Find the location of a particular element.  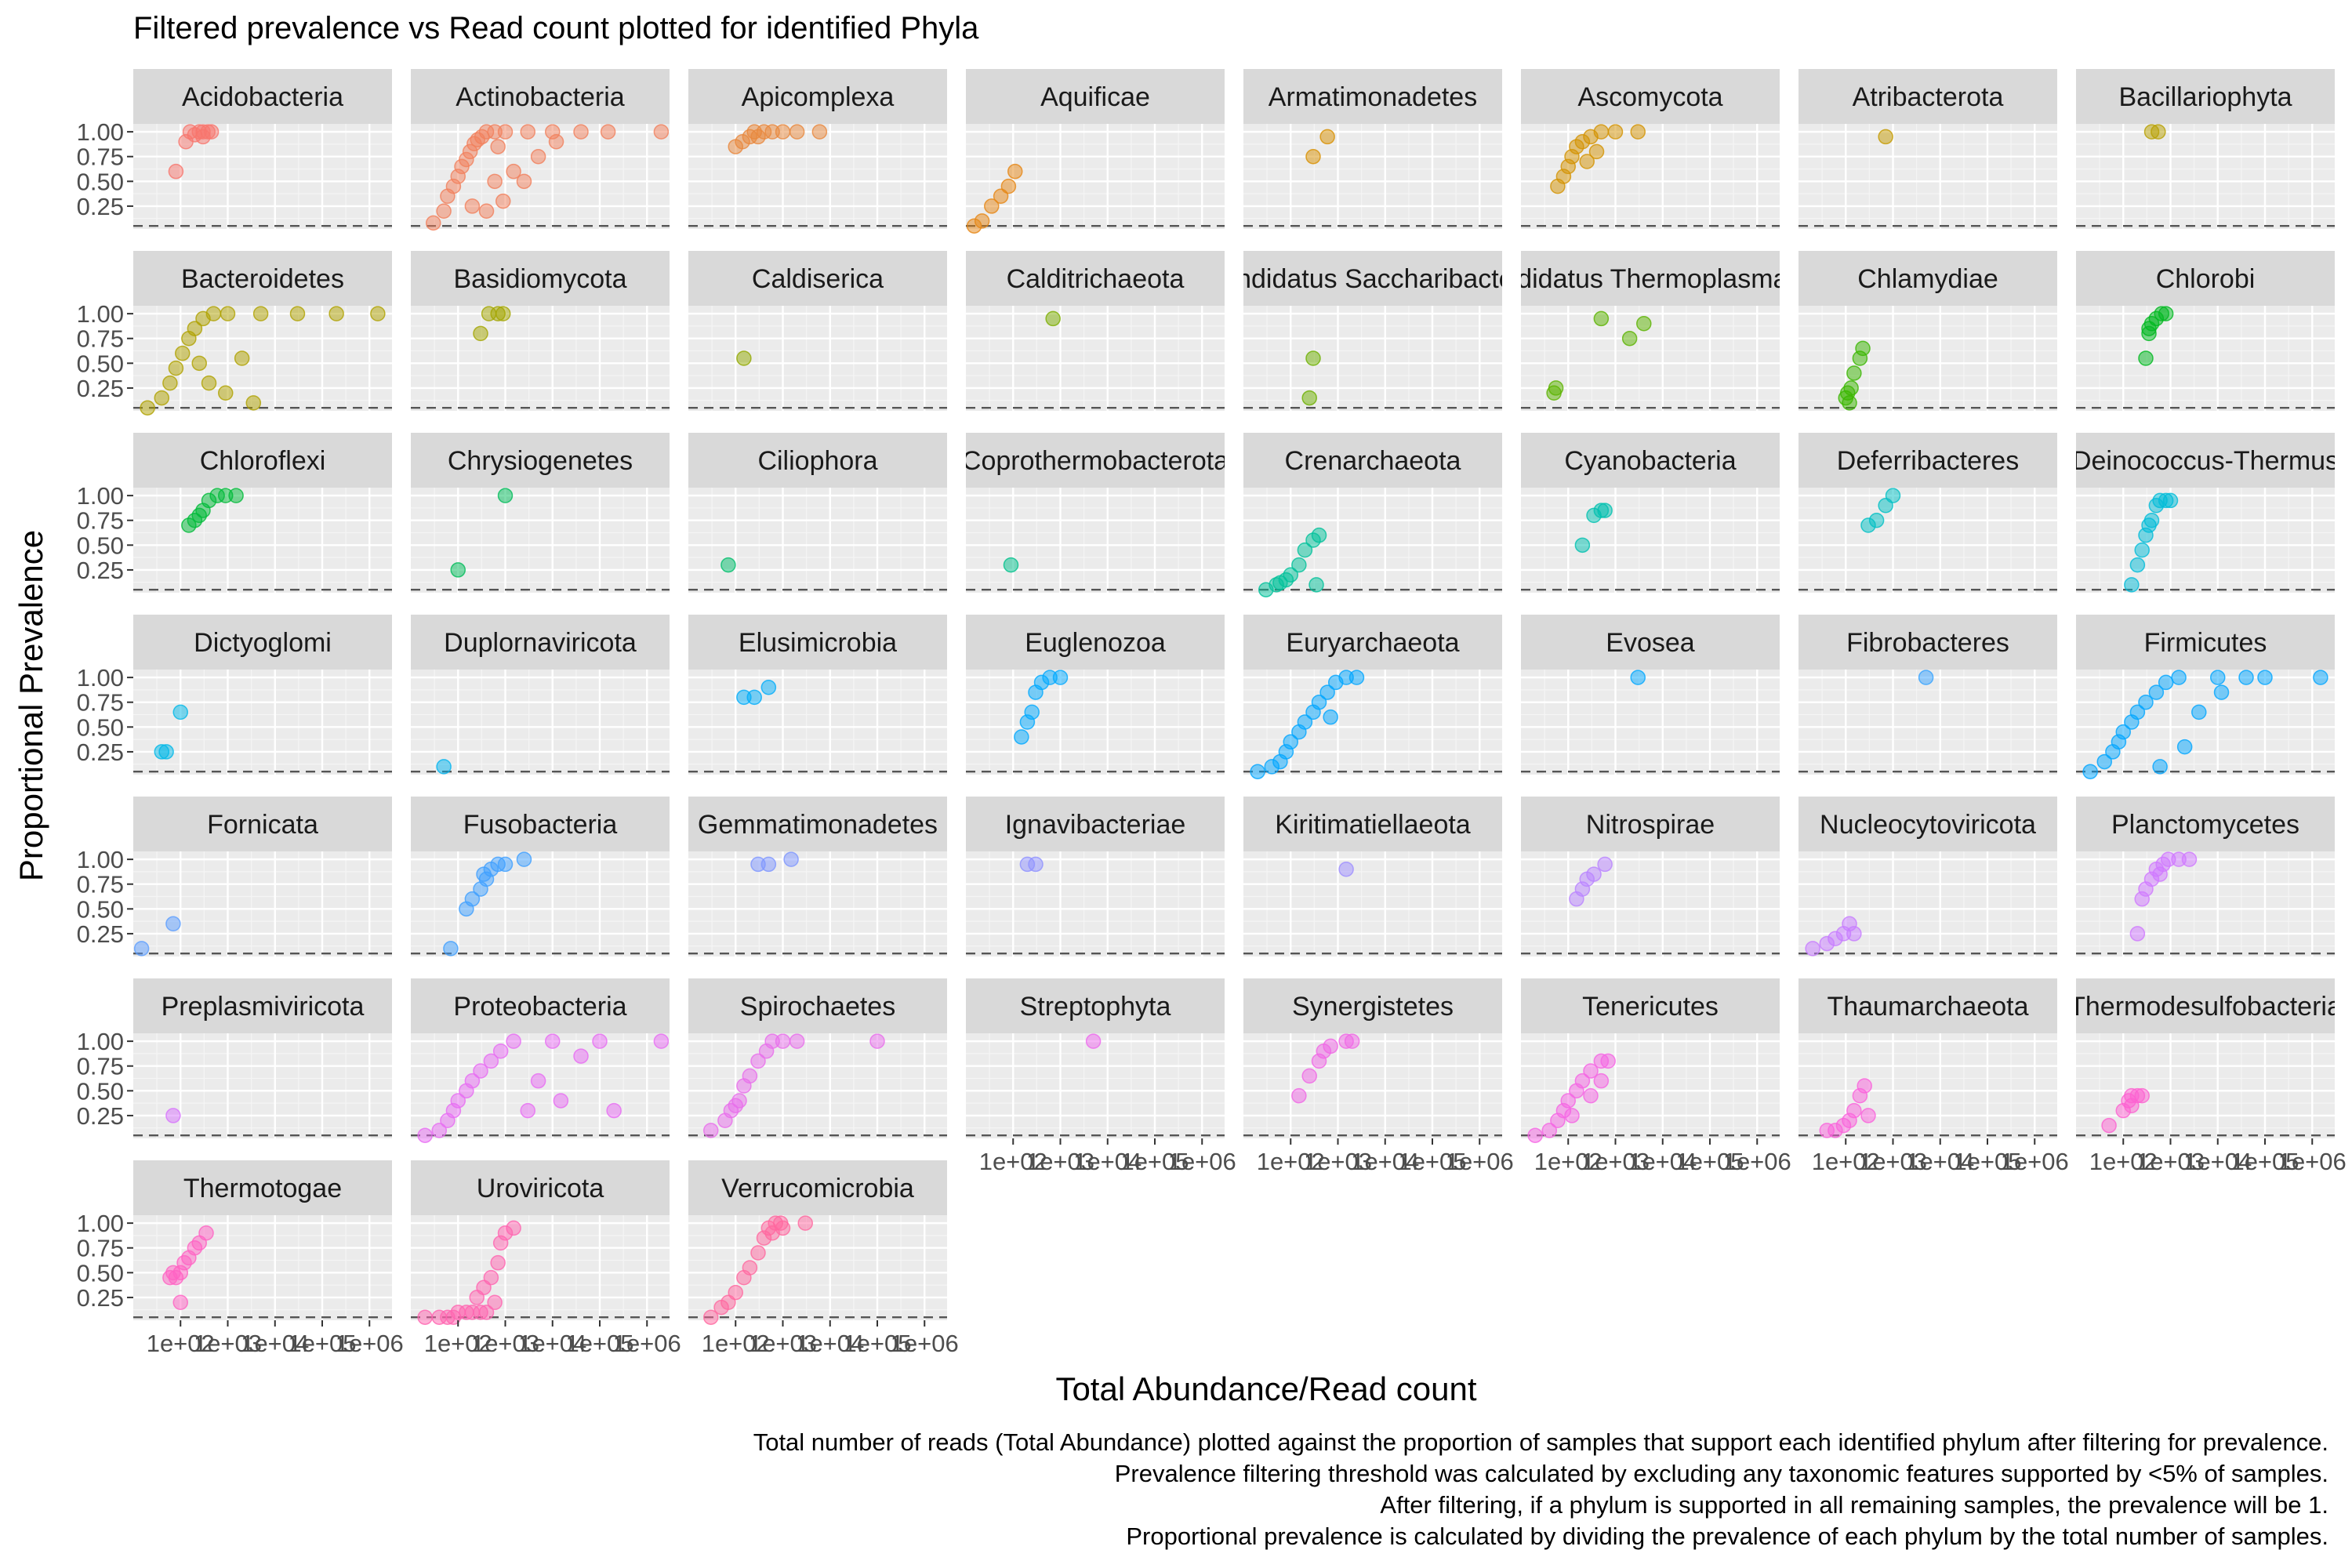

facet-panel: Ignavibacteriae is located at coordinates (1095, 877).